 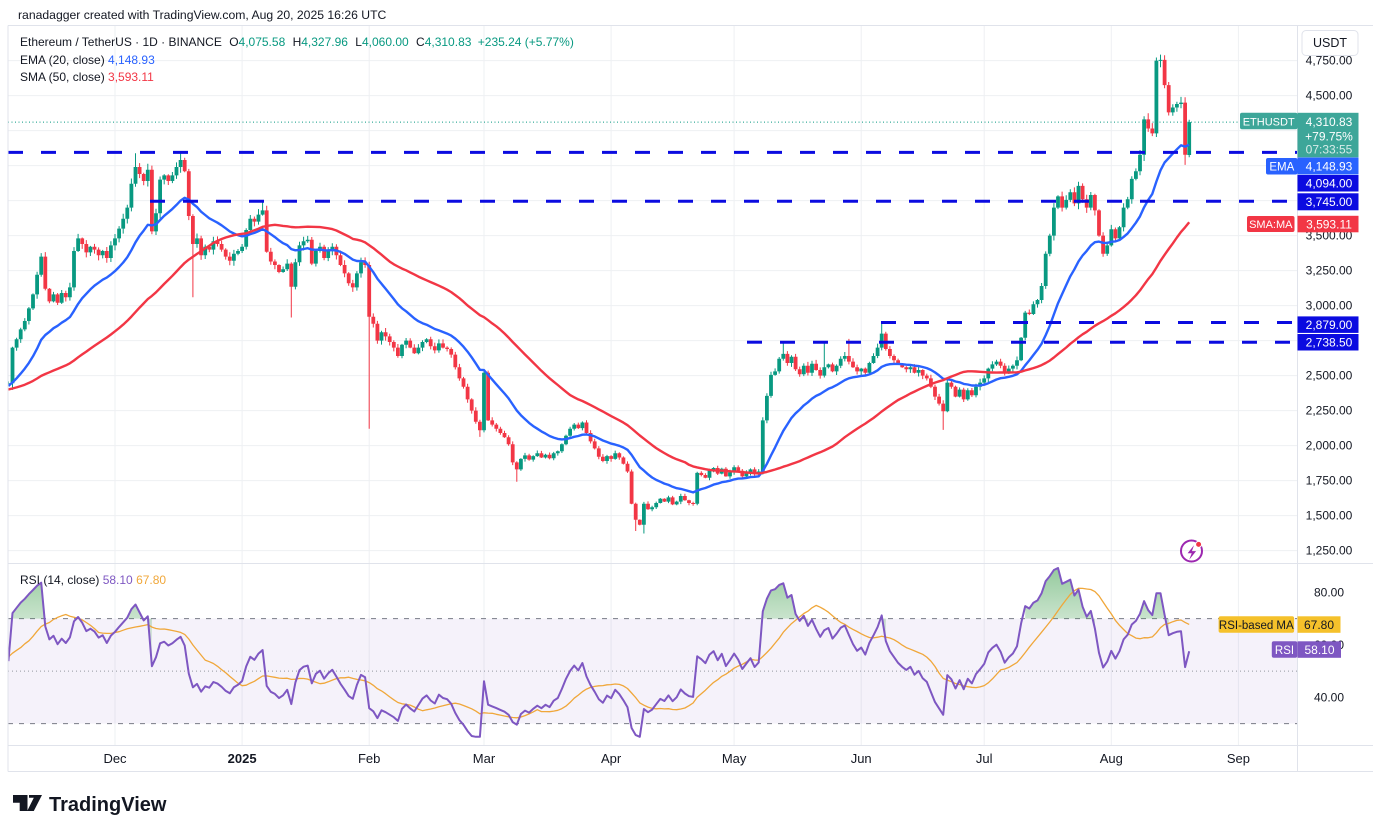 I want to click on svg-text: 2025, so click(x=242, y=758).